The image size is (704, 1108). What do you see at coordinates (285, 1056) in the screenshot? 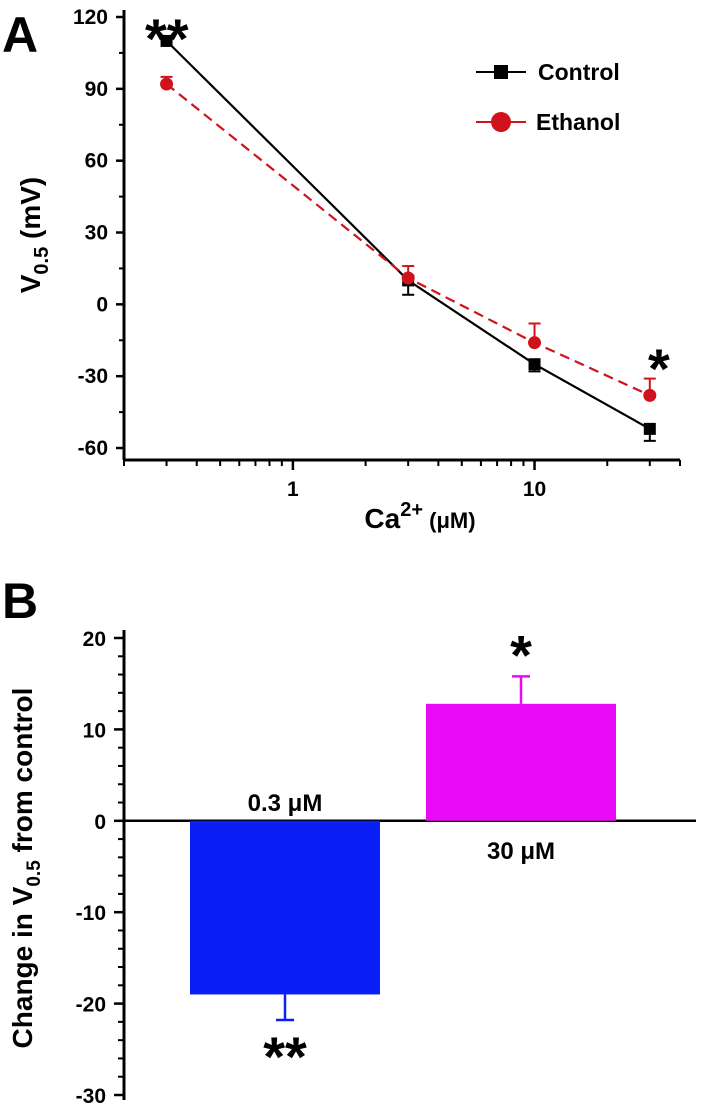
I see `b-annotation-star: **` at bounding box center [285, 1056].